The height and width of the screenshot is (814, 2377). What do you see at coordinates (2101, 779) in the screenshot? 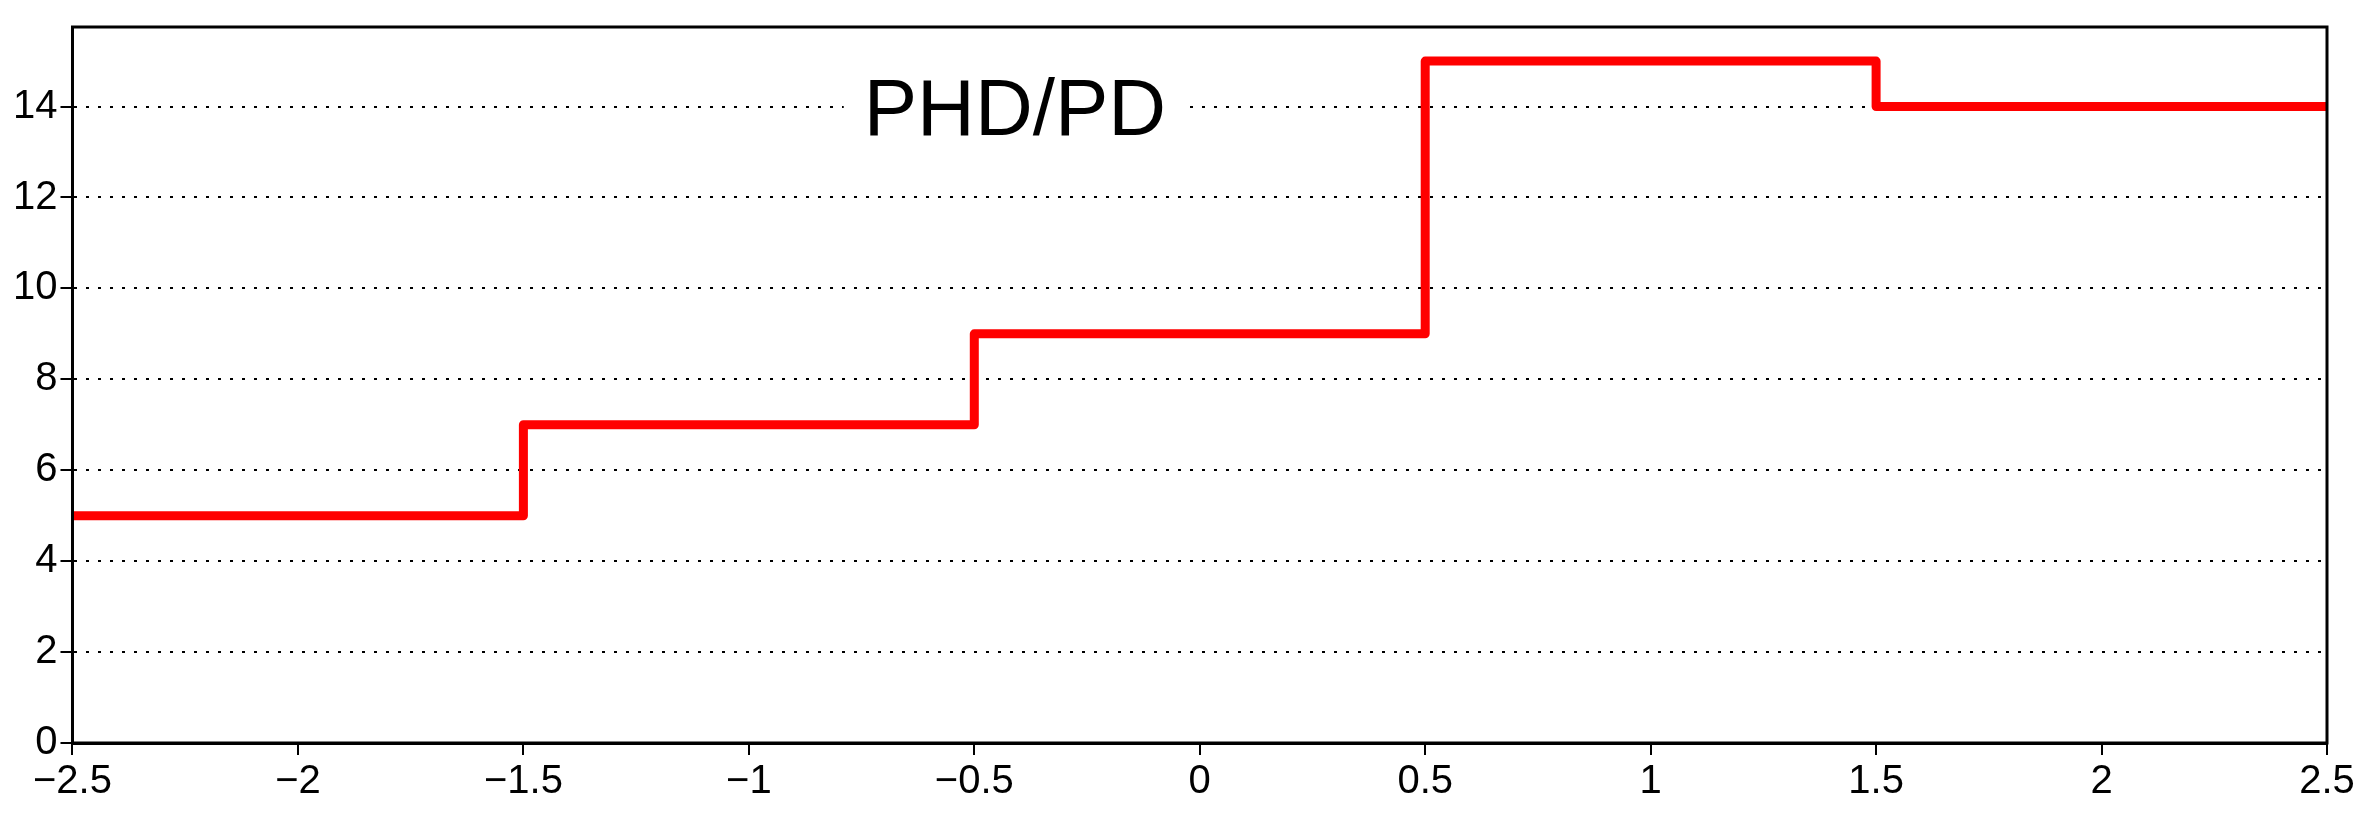
I see `x-tick-label: 2` at bounding box center [2101, 779].